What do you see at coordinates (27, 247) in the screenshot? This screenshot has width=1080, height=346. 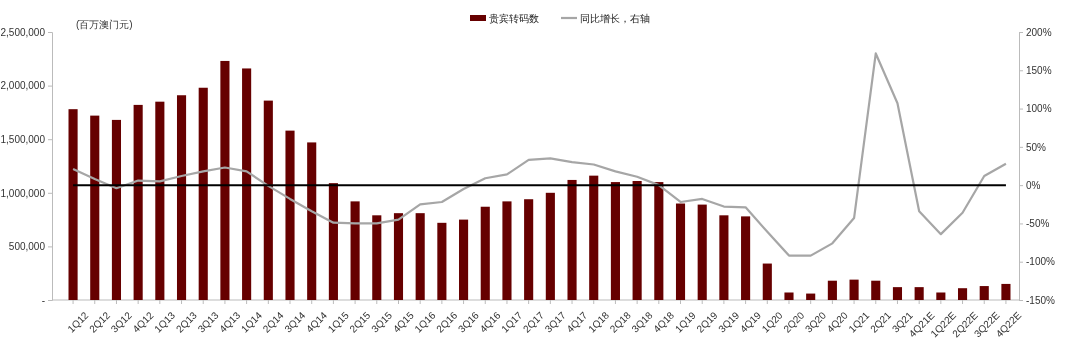 I see `y-tick-label: 500,000` at bounding box center [27, 247].